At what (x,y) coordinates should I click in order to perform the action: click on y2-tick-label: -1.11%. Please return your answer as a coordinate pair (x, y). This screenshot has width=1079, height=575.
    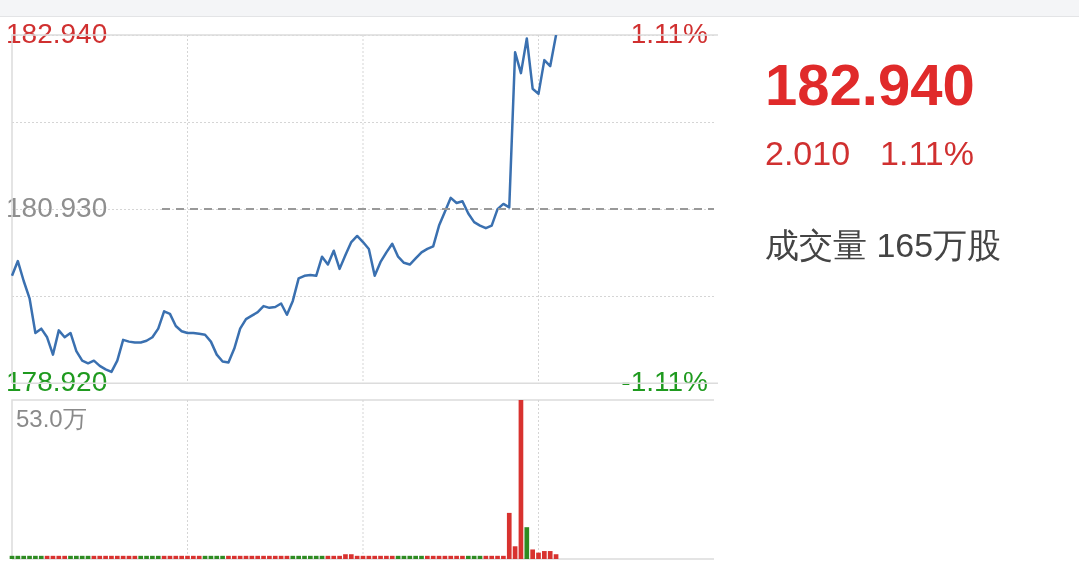
    Looking at the image, I should click on (664, 381).